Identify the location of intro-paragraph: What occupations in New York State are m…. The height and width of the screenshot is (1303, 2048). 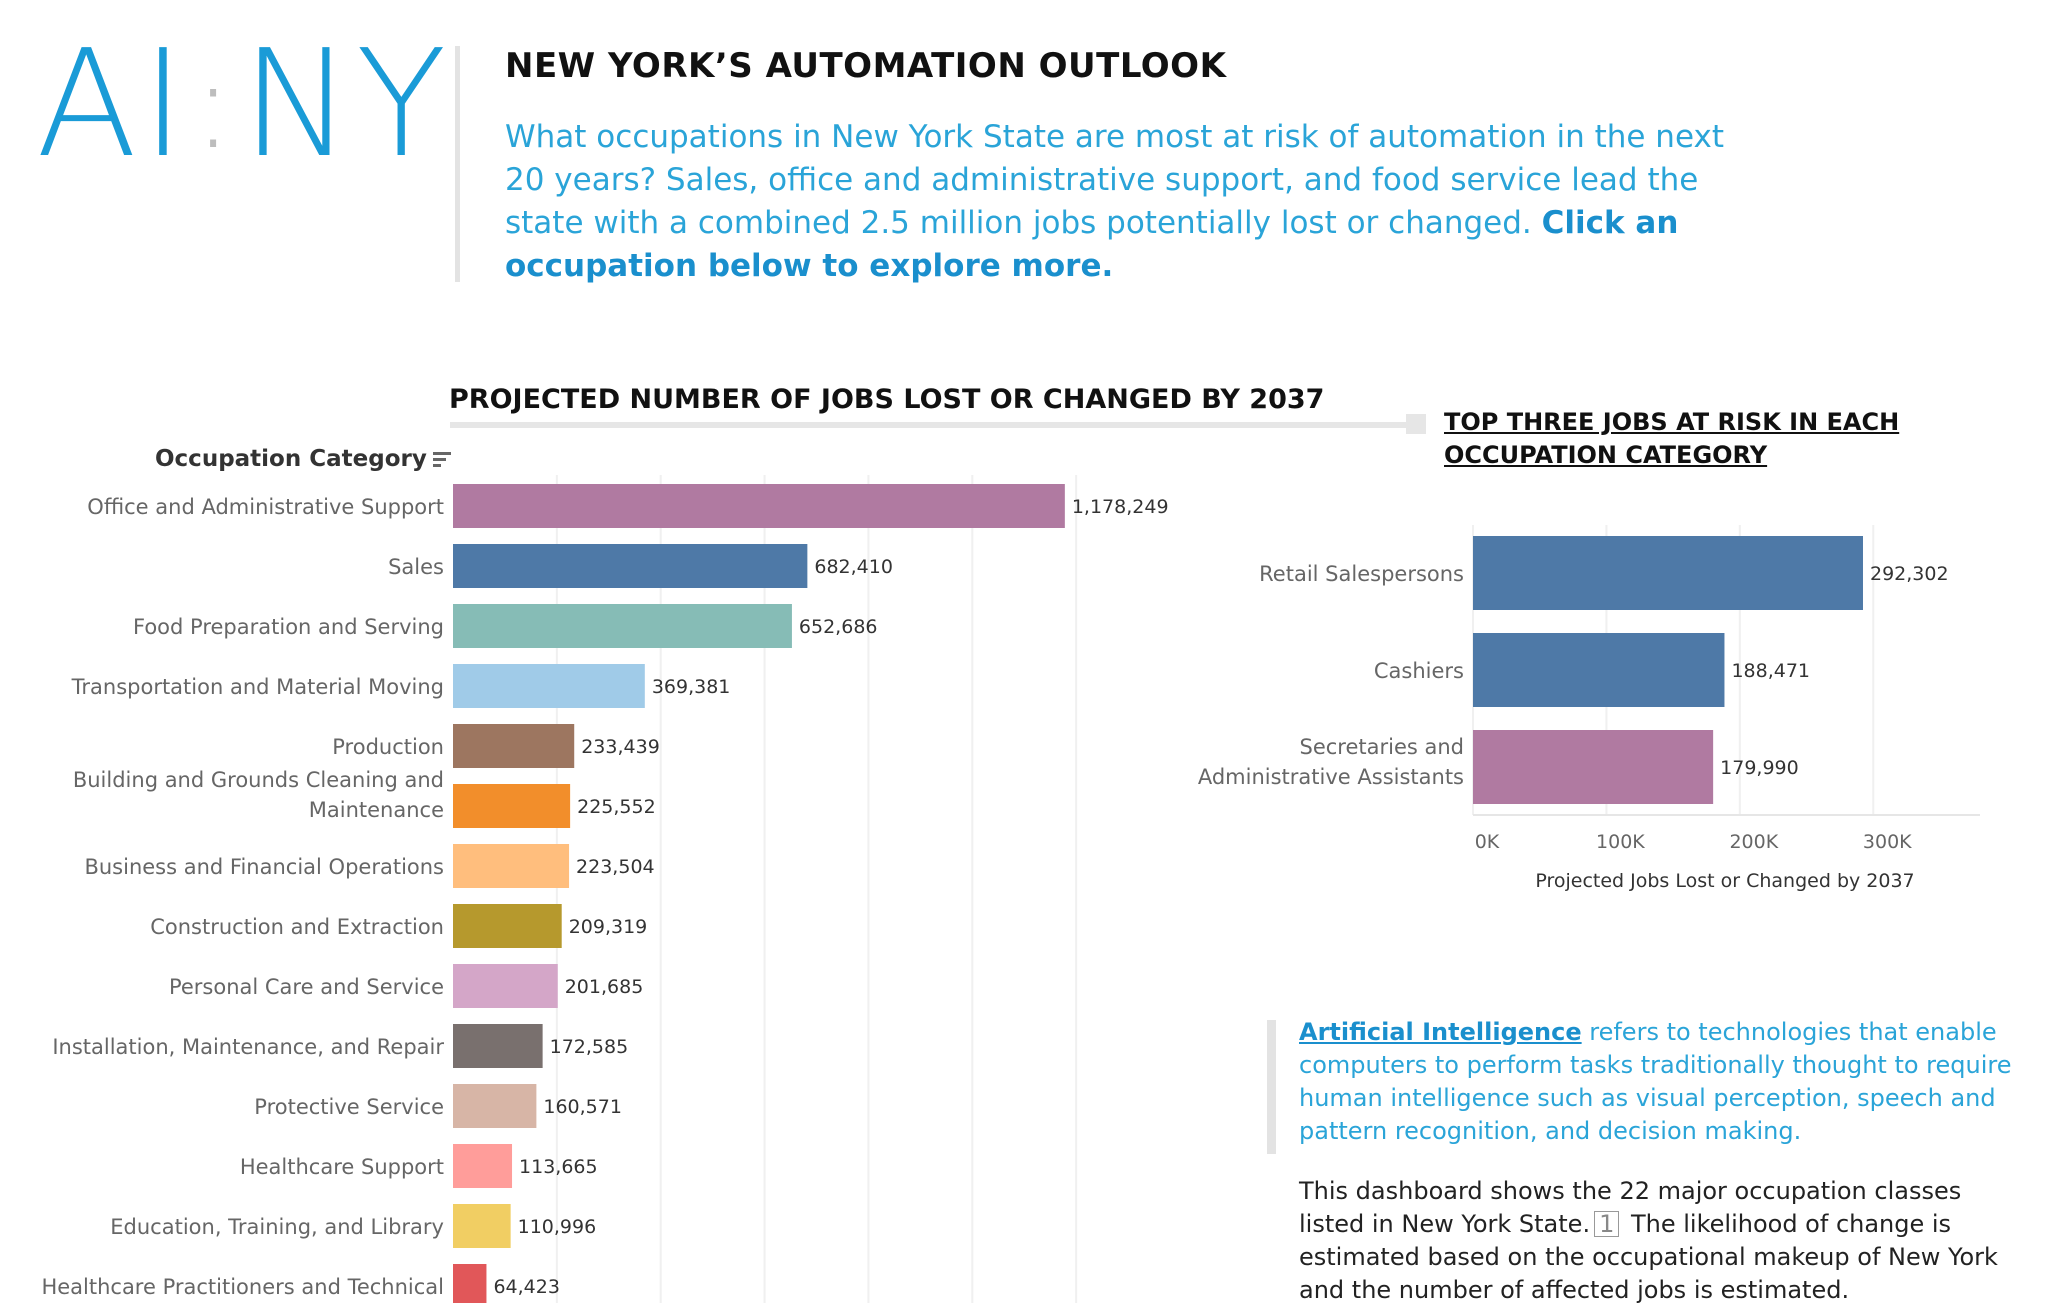
(1125, 202).